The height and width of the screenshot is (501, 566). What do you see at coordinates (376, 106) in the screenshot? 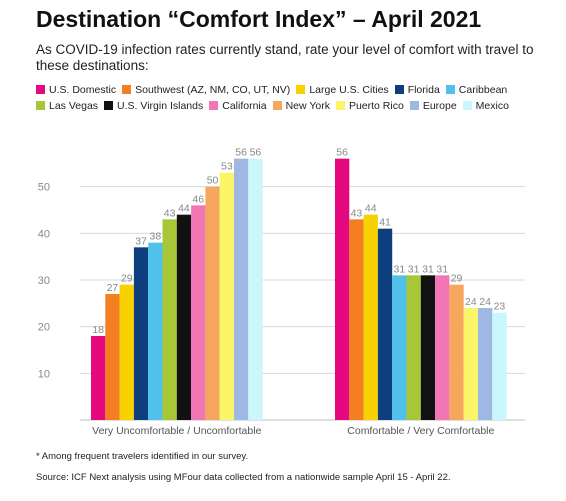
I see `legend-label: Puerto Rico` at bounding box center [376, 106].